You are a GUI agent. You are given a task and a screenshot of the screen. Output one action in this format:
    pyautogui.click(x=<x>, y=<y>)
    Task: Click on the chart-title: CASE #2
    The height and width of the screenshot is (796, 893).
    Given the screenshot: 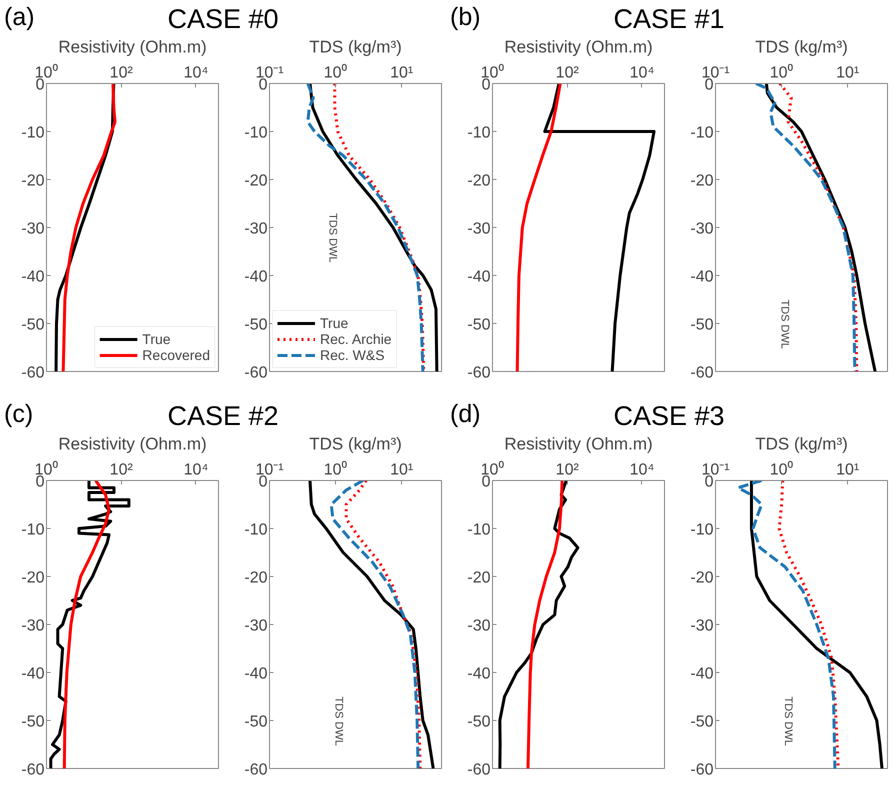 What is the action you would take?
    pyautogui.click(x=223, y=416)
    